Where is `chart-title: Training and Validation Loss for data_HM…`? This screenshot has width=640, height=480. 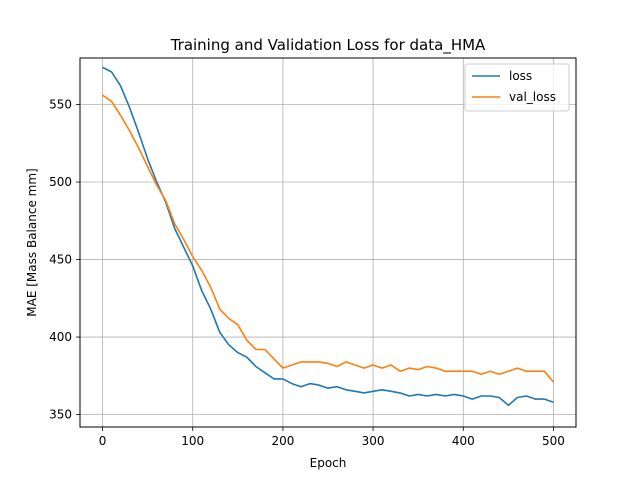 chart-title: Training and Validation Loss for data_HM… is located at coordinates (328, 45).